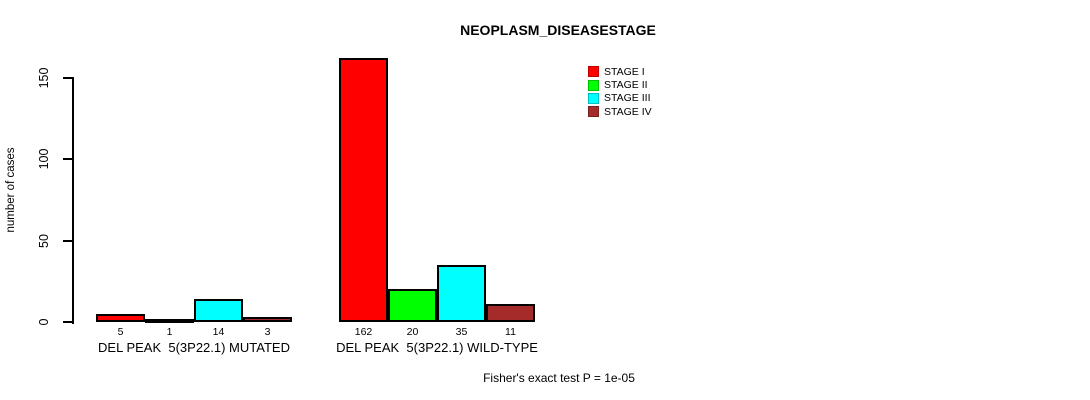 Image resolution: width=1090 pixels, height=400 pixels. I want to click on legend-label-stage-i: STAGE I, so click(624, 71).